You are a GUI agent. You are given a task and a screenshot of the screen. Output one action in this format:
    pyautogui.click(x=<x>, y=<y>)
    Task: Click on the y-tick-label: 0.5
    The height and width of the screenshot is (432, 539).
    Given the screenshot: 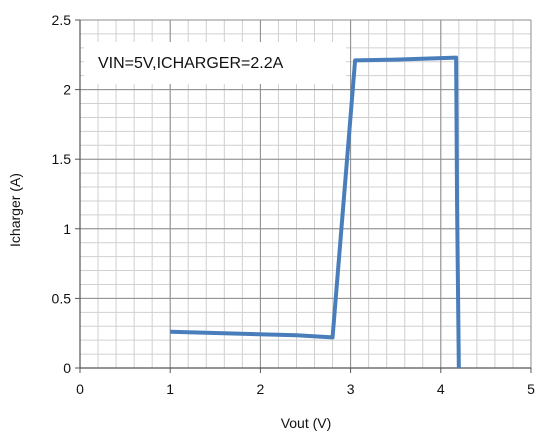 What is the action you would take?
    pyautogui.click(x=62, y=298)
    